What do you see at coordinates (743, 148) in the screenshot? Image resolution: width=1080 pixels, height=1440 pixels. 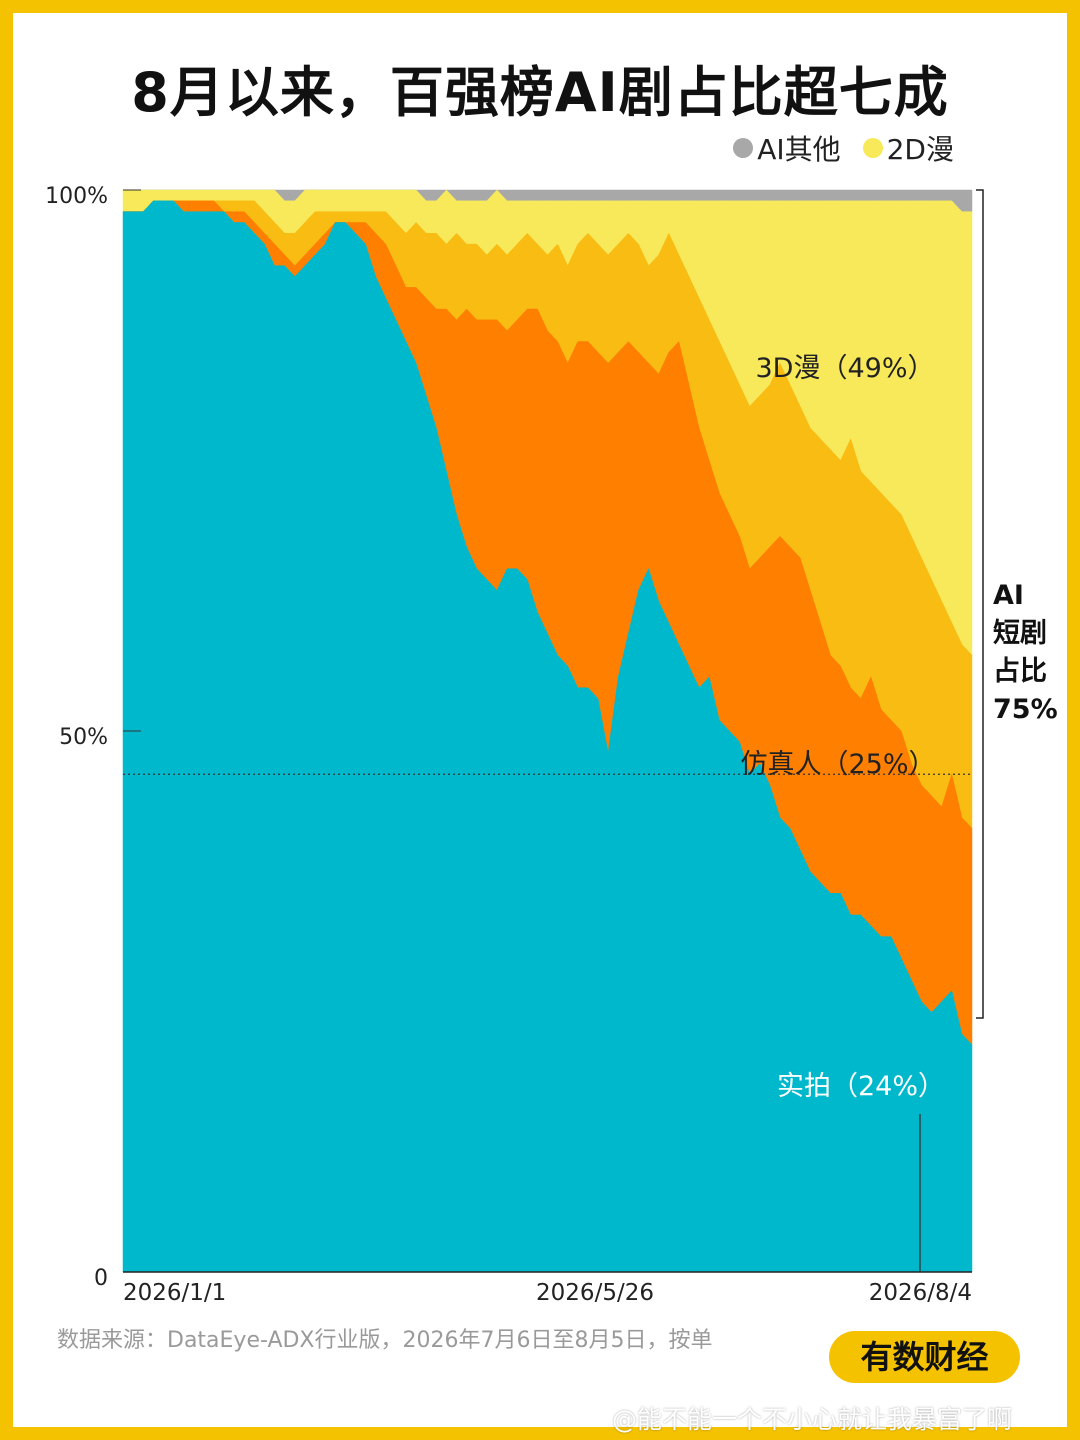 I see `legend-dot-other-icon` at bounding box center [743, 148].